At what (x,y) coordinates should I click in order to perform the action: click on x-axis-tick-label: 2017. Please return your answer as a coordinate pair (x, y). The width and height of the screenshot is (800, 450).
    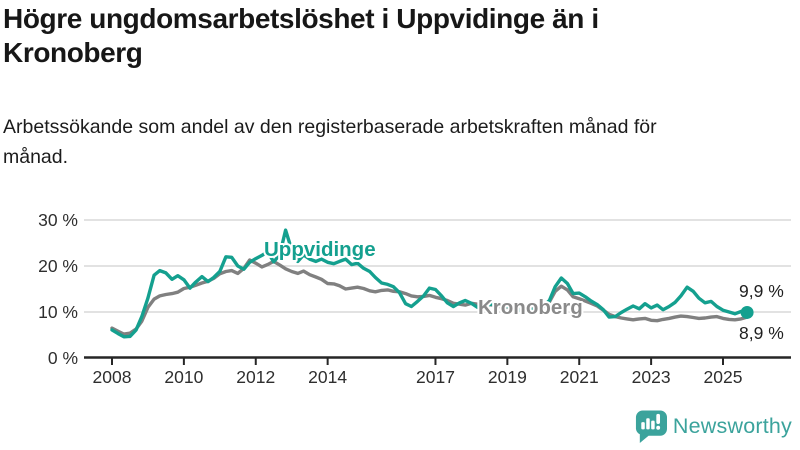
    Looking at the image, I should click on (435, 377).